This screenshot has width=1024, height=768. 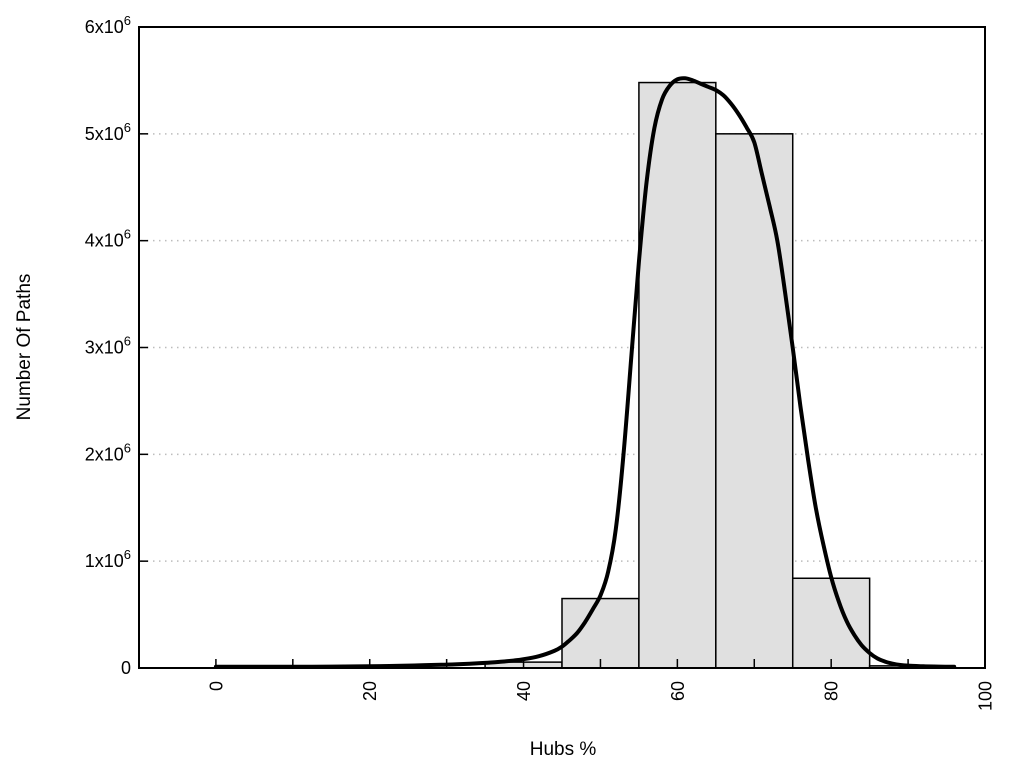 I want to click on y-axis-title: Number Of Paths, so click(x=24, y=347).